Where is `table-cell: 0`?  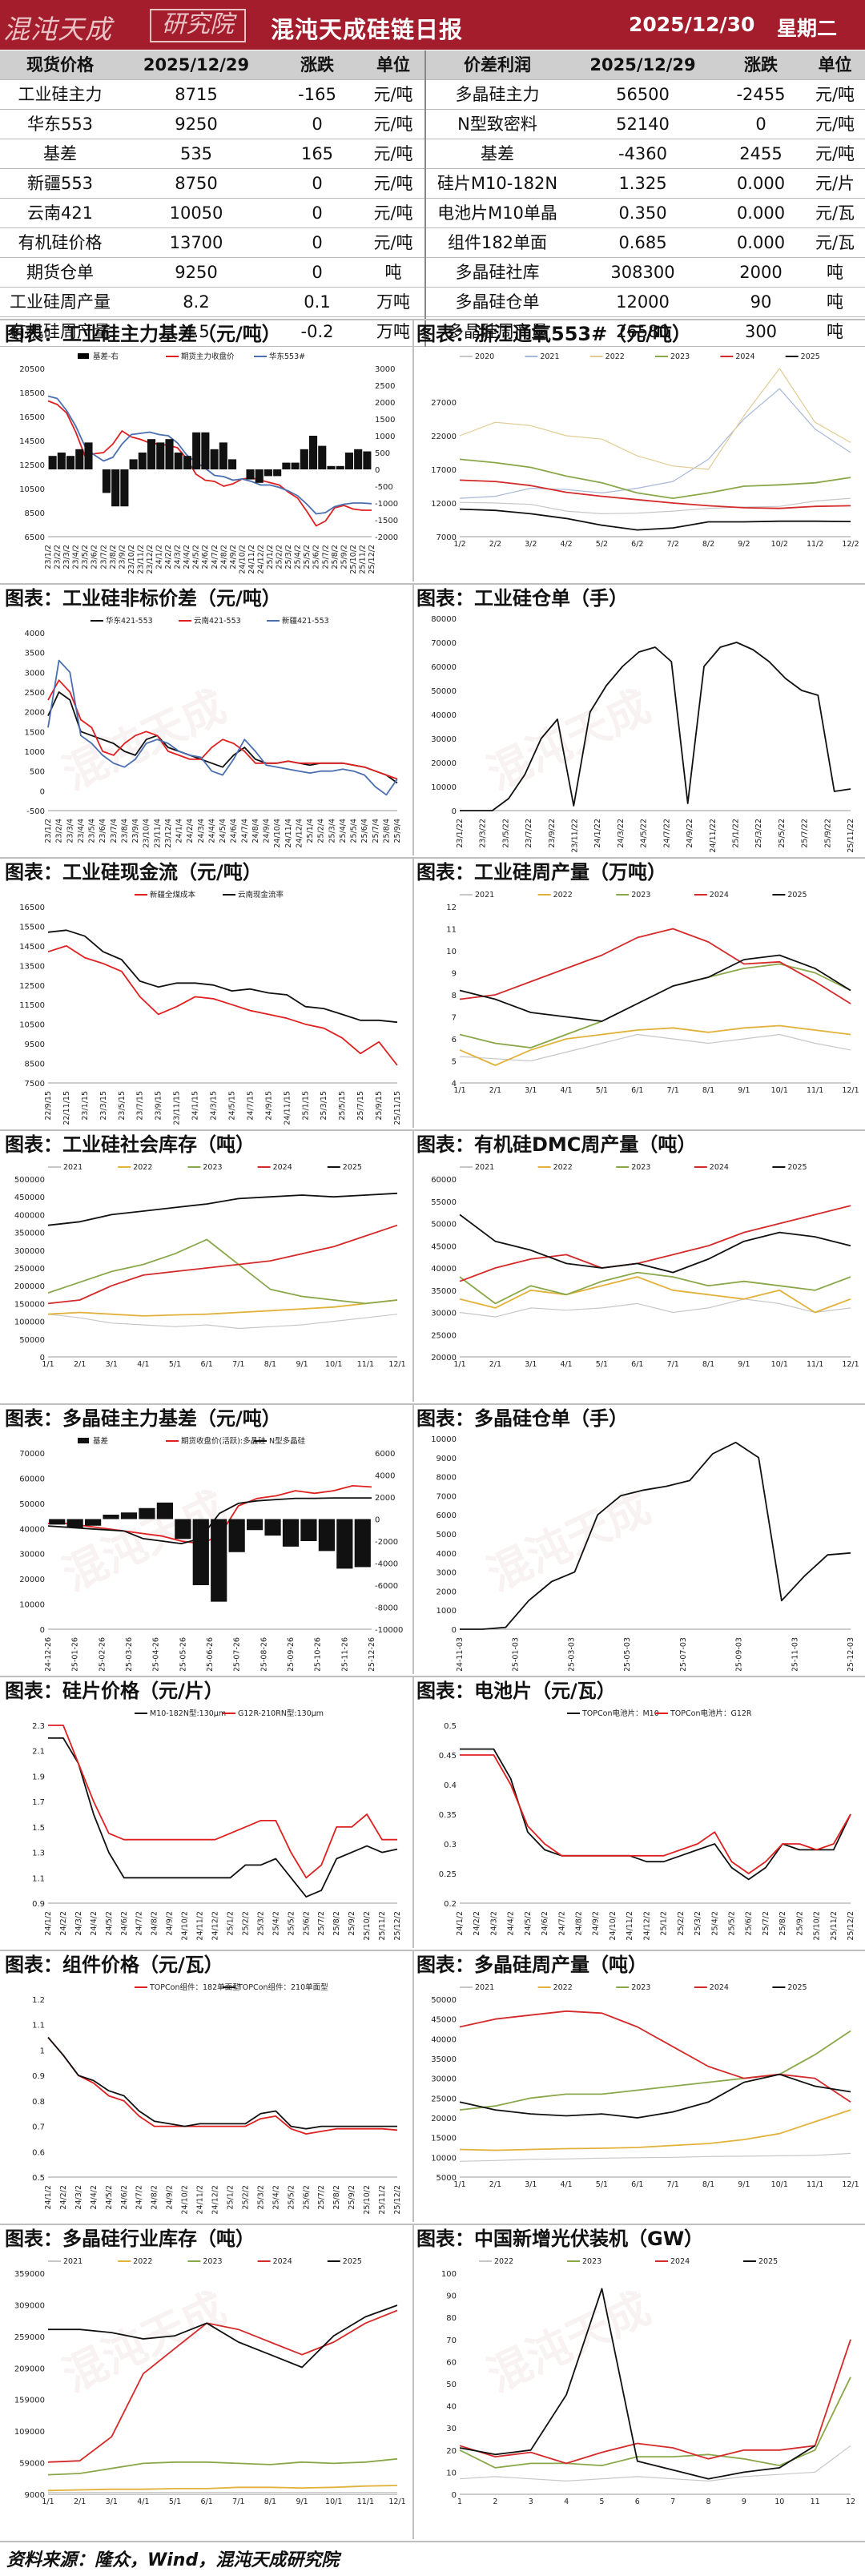
table-cell: 0 is located at coordinates (317, 213).